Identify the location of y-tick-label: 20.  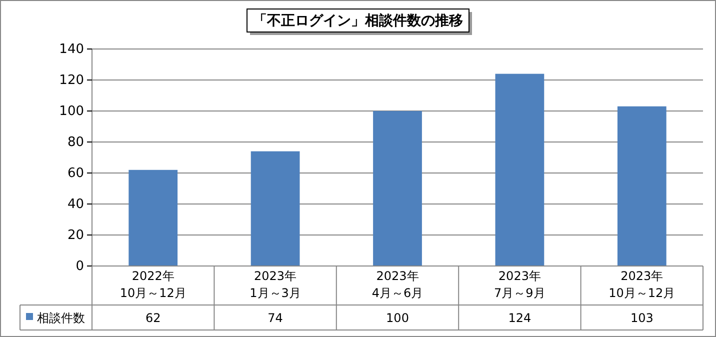
(75, 236).